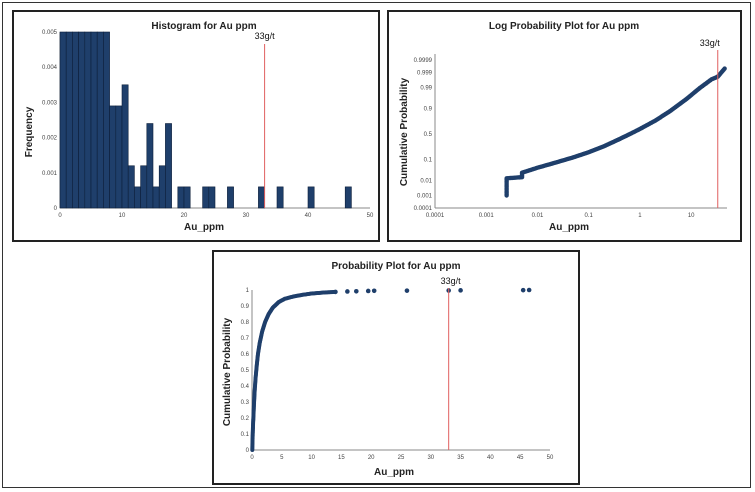 The height and width of the screenshot is (492, 755). I want to click on y-tick-label: 0.2, so click(245, 419).